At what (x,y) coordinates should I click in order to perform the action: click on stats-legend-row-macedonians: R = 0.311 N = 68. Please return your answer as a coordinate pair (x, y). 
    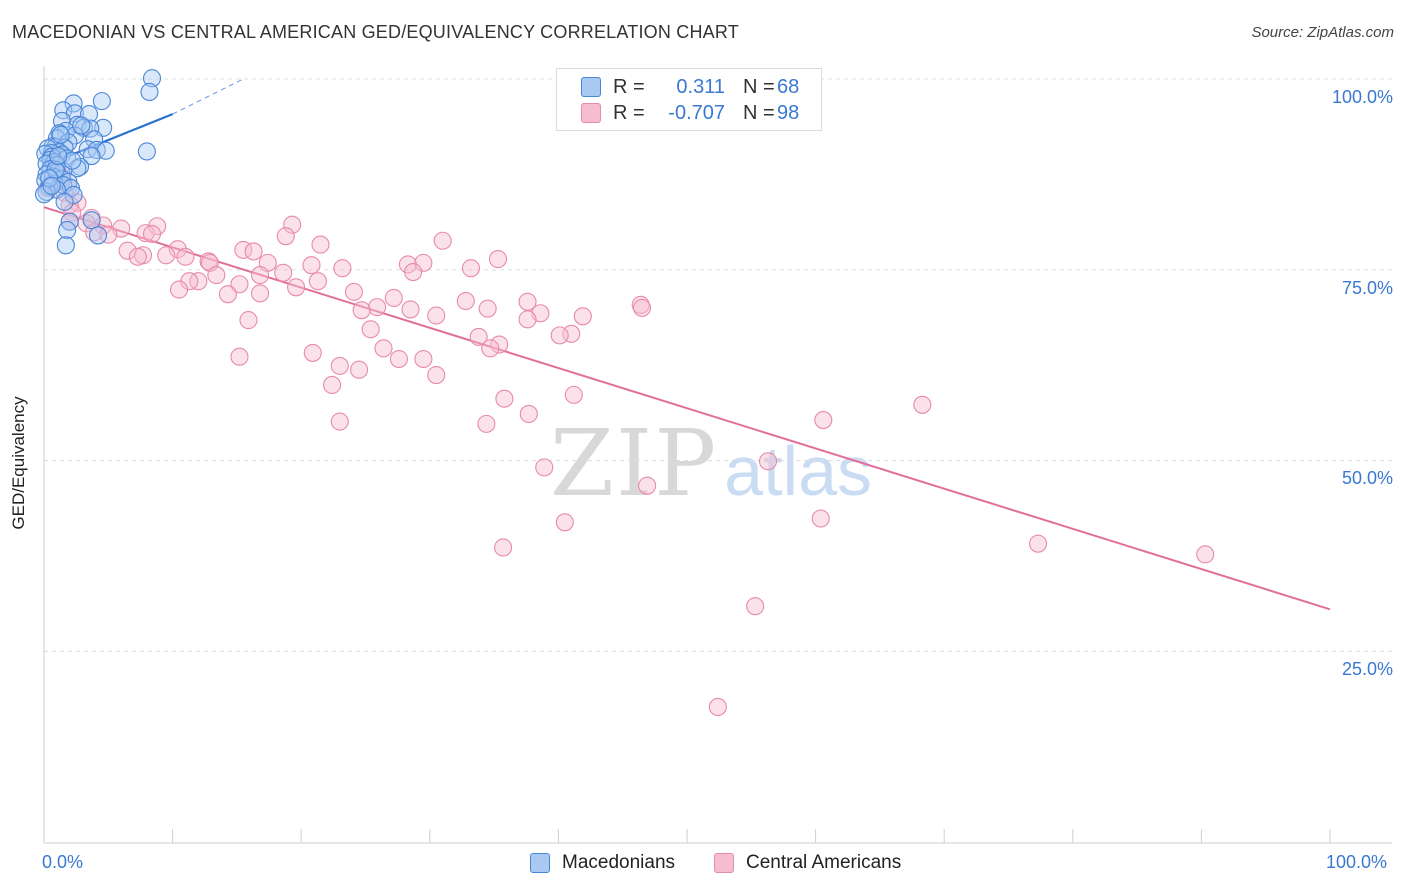
    Looking at the image, I should click on (690, 87).